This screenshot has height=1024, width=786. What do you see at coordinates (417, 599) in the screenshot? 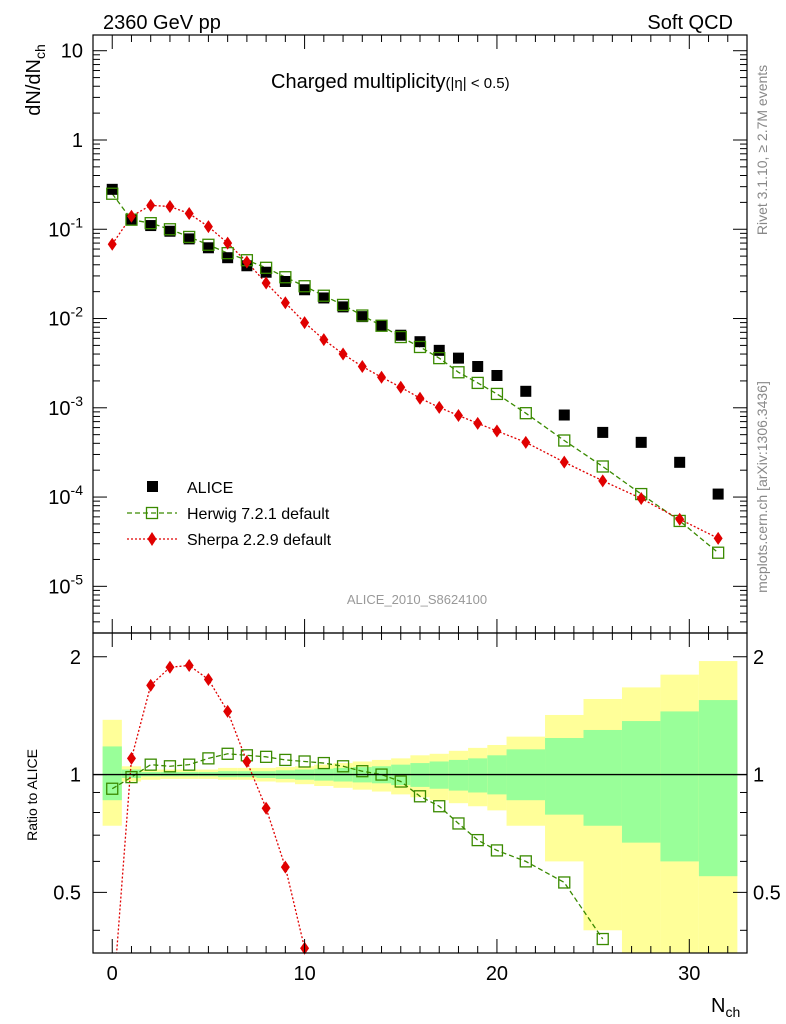
I see `analysis-label: ALICE_2010_S8624100` at bounding box center [417, 599].